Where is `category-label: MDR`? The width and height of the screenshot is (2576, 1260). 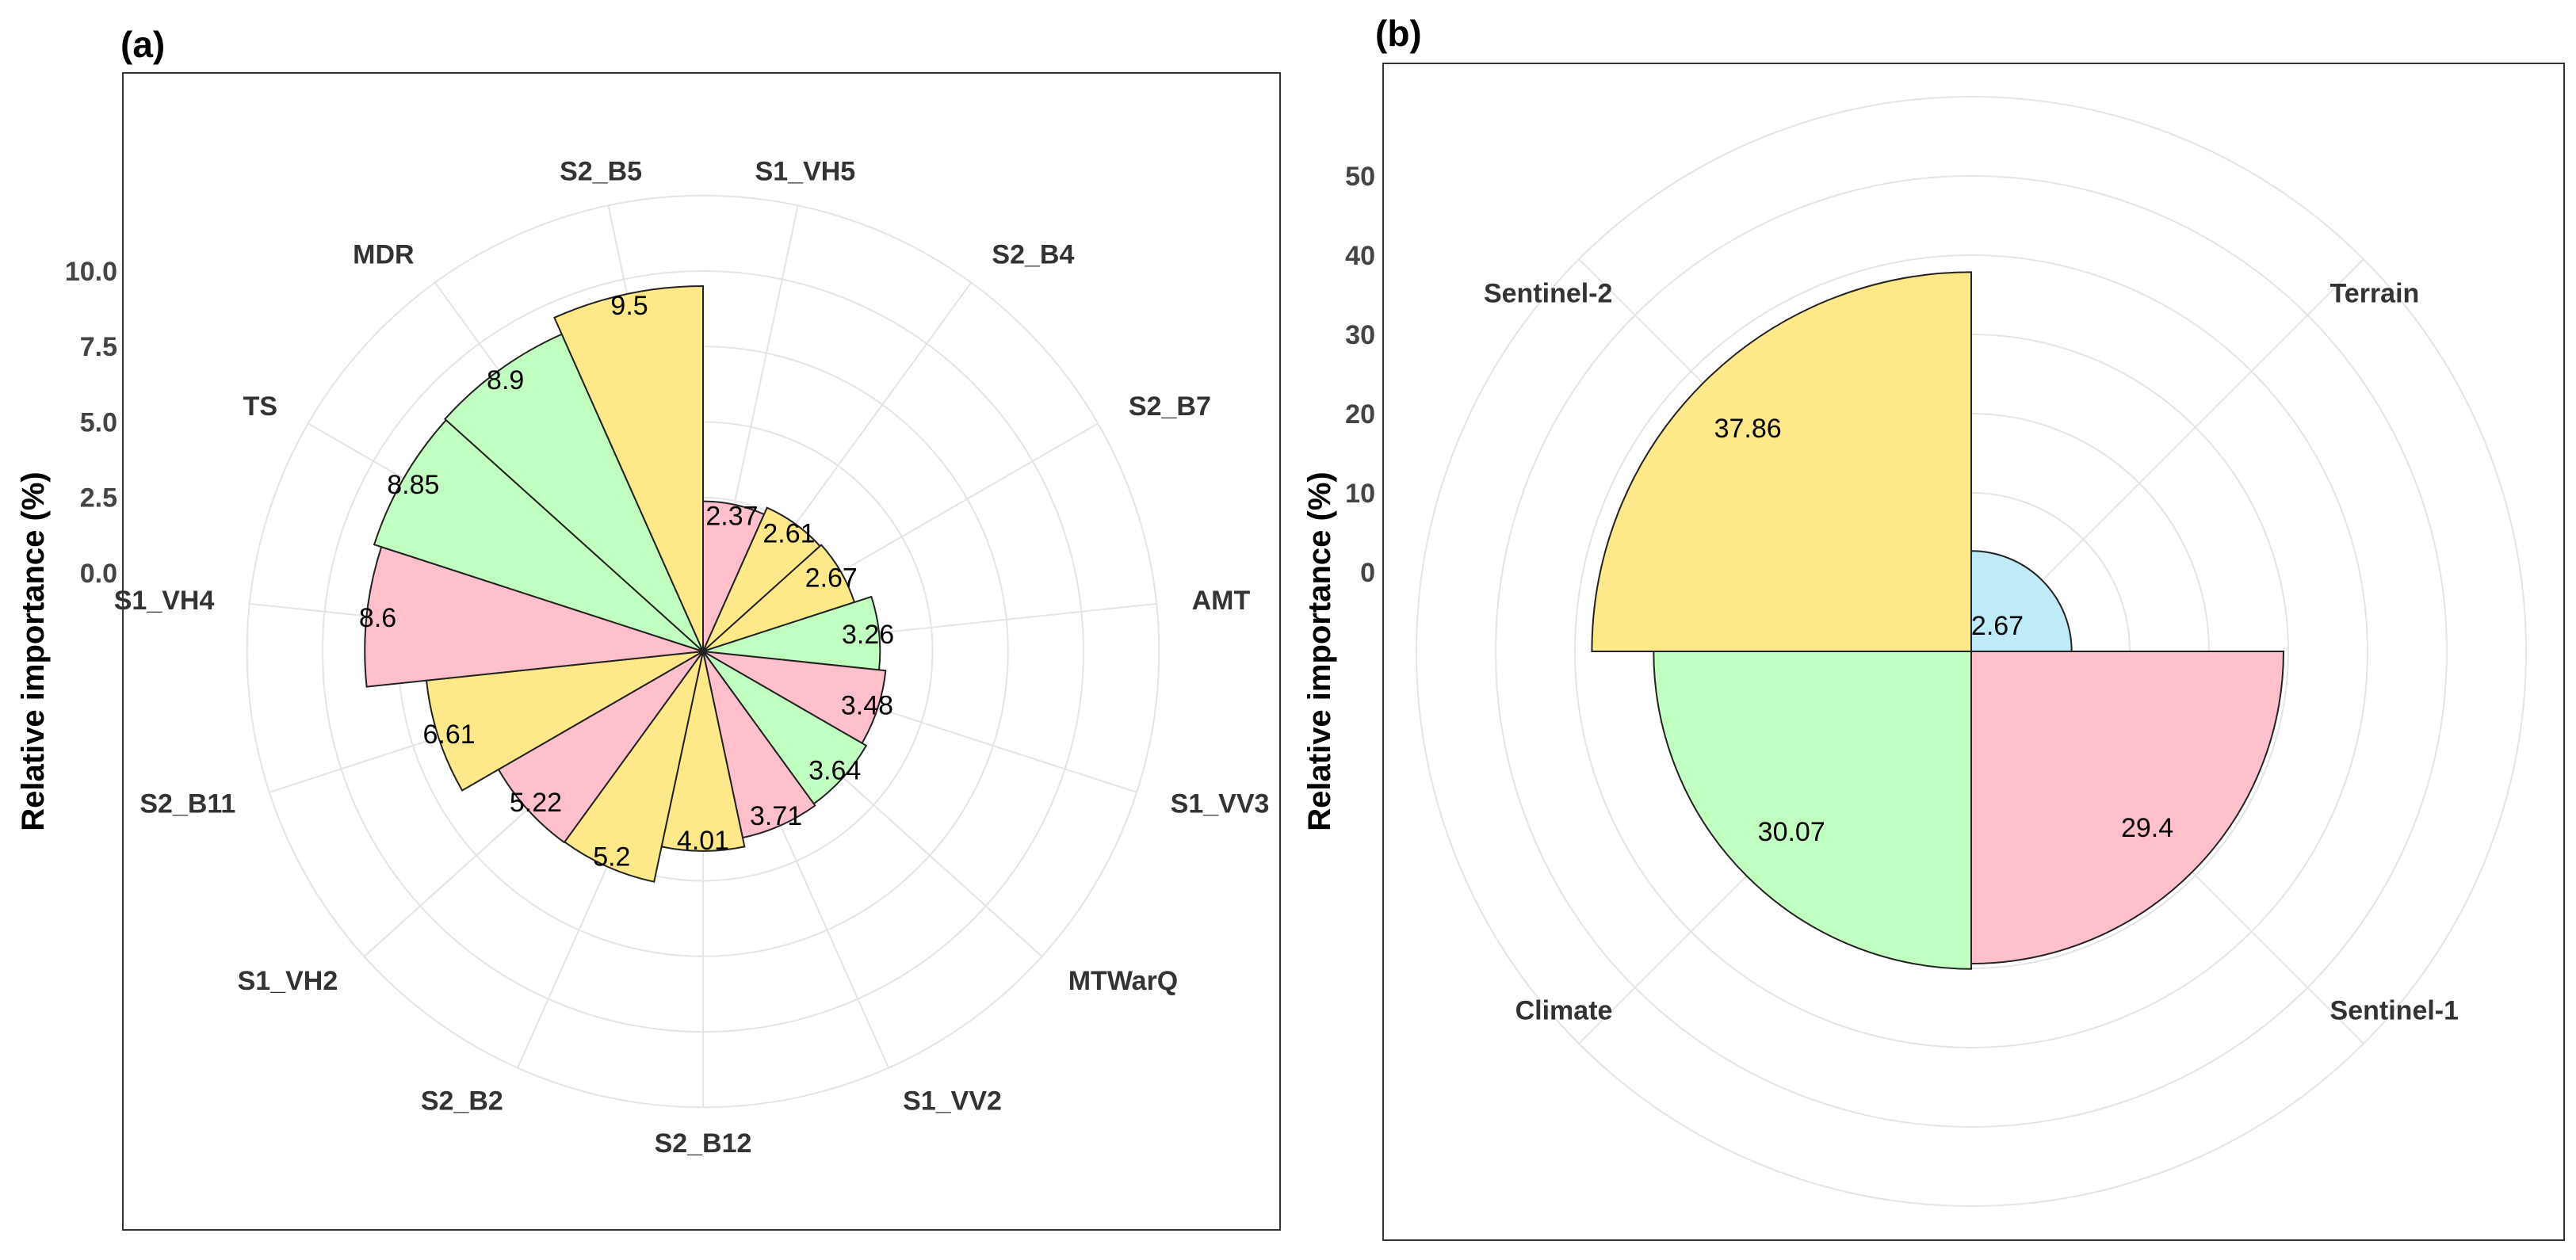
category-label: MDR is located at coordinates (383, 254).